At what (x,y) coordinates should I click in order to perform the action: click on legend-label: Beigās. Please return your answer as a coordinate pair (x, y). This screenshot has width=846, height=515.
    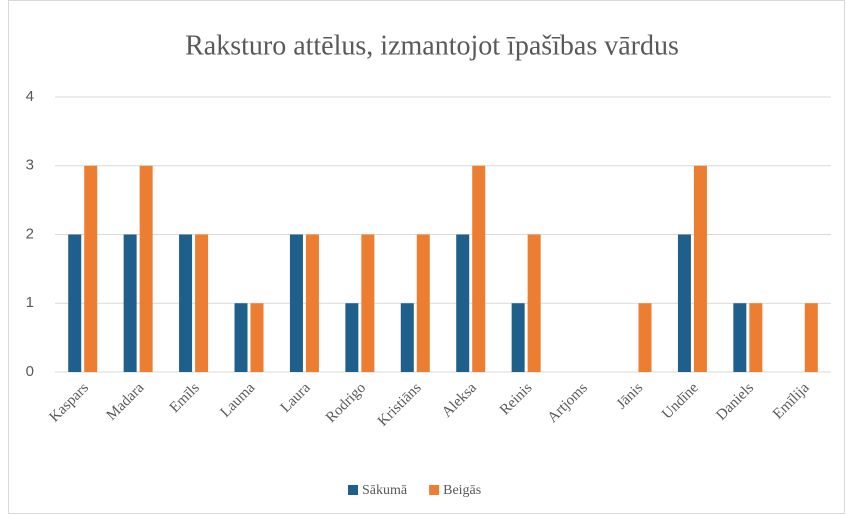
    Looking at the image, I should click on (462, 490).